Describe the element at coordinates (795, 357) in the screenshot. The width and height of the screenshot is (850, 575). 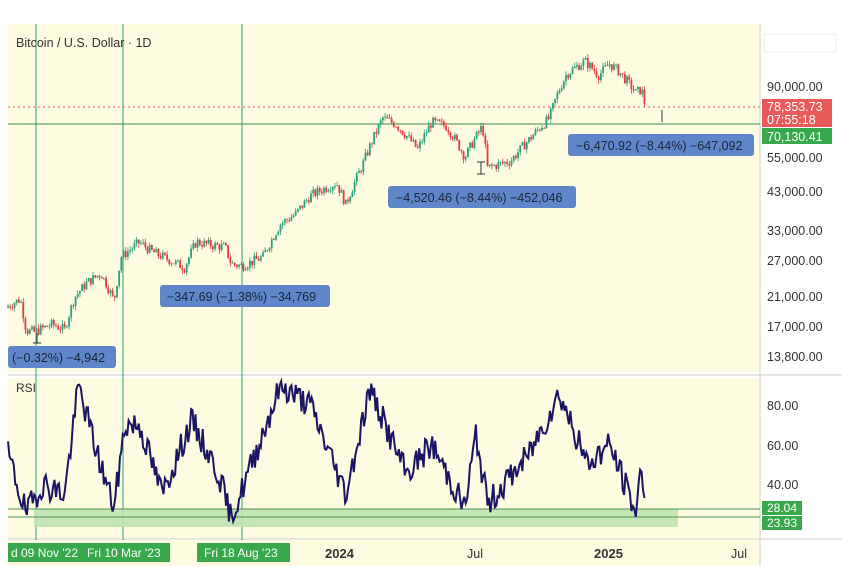
I see `price-tick-label: 13,800.00` at that location.